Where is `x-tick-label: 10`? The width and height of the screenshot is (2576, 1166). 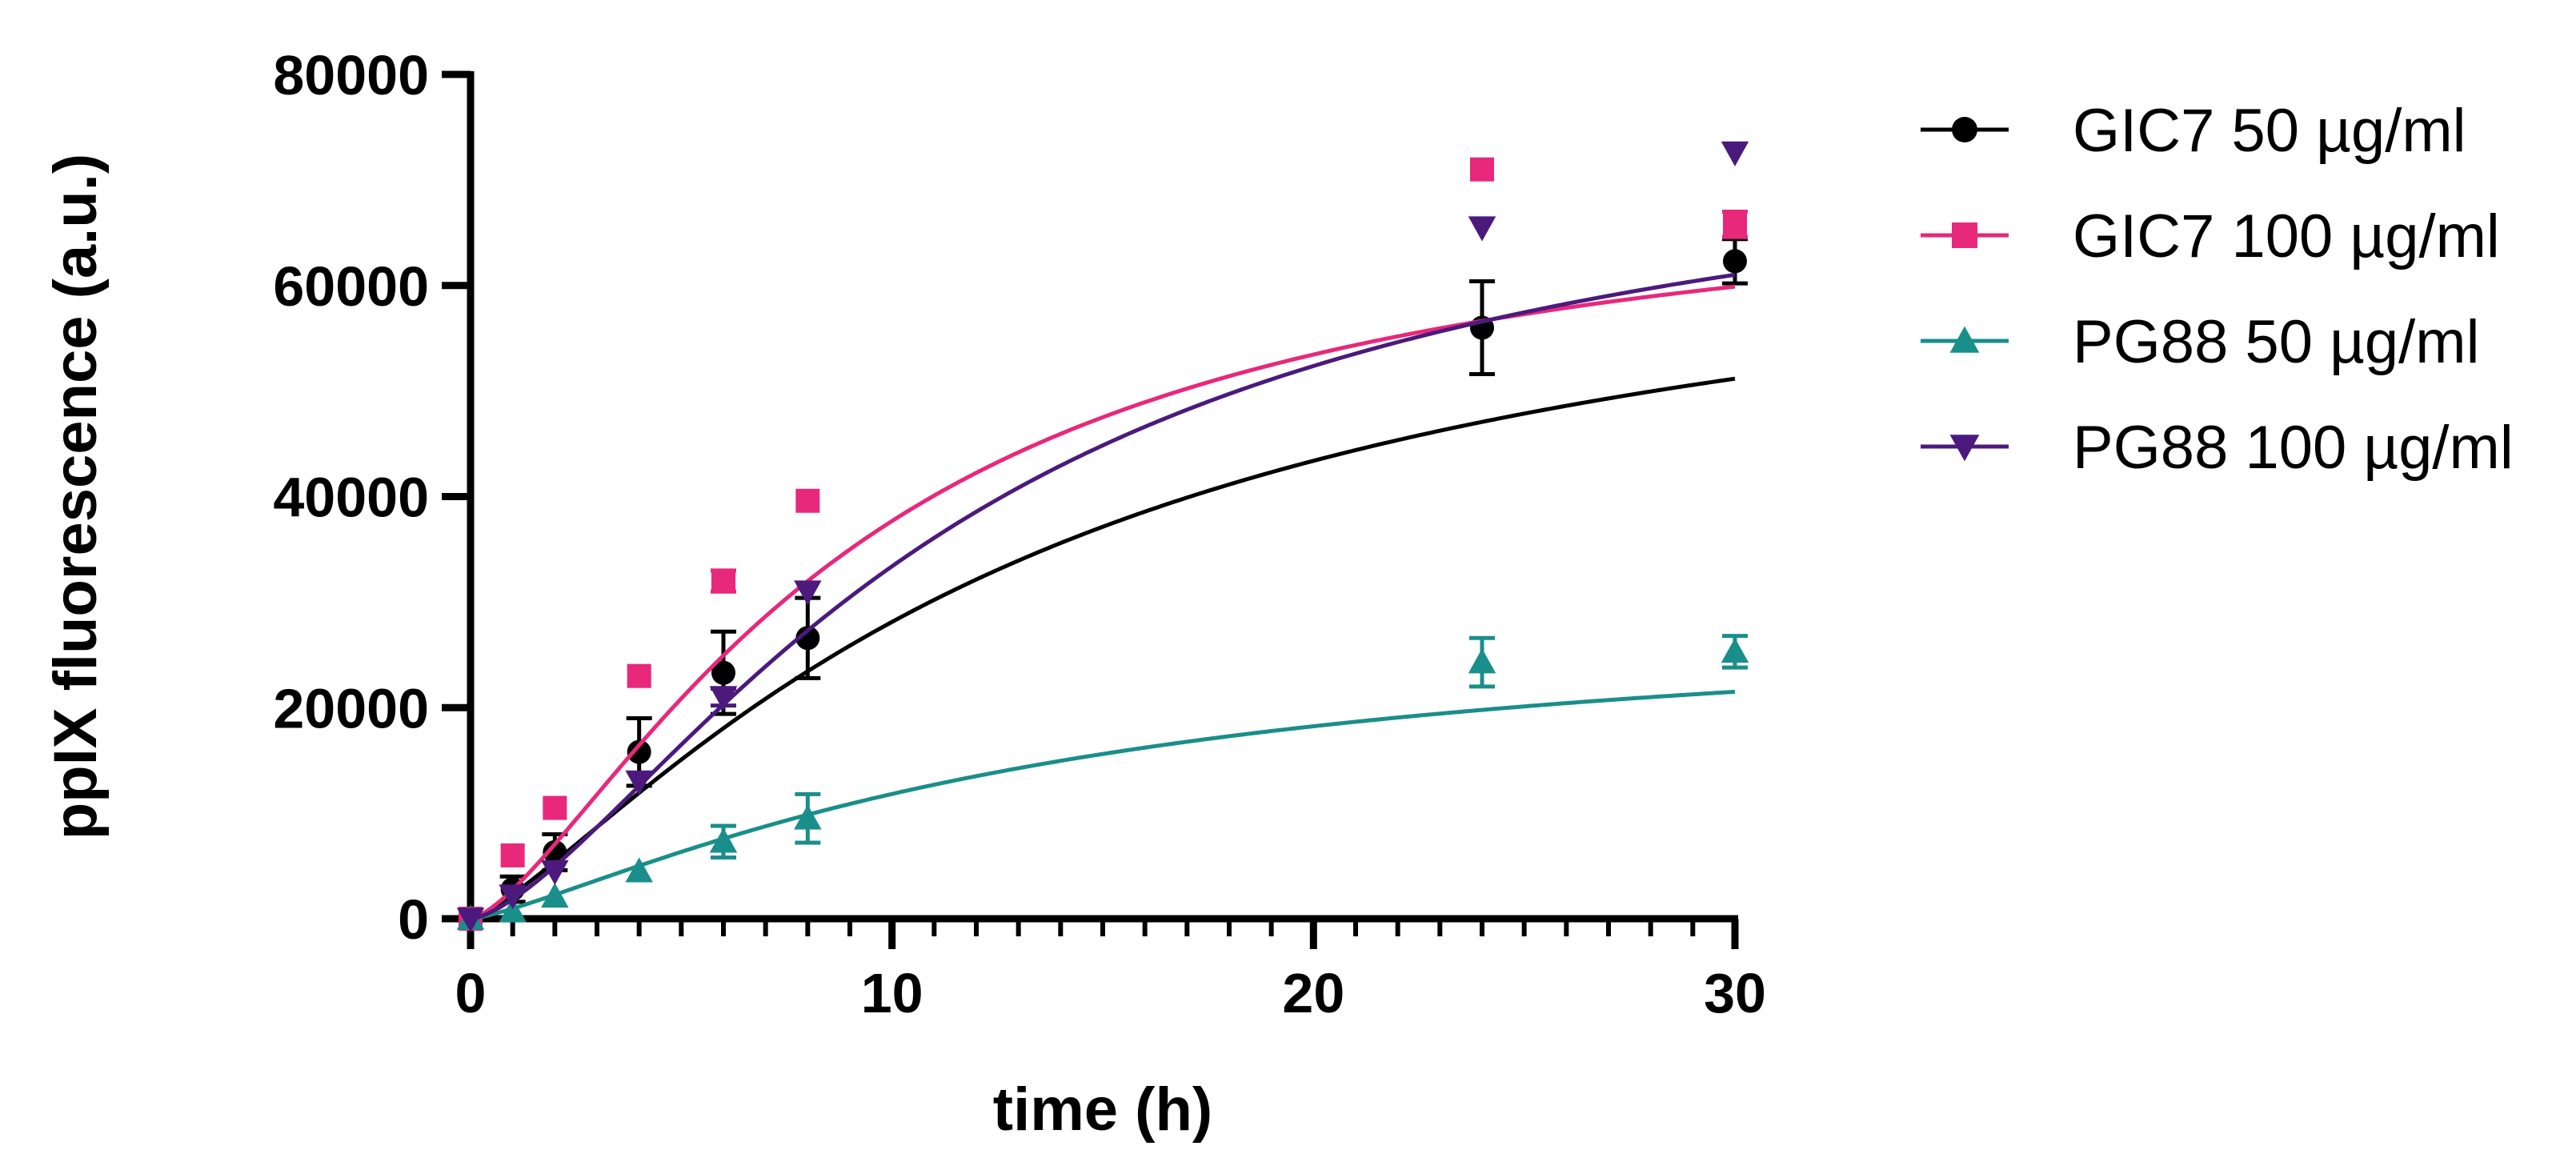
x-tick-label: 10 is located at coordinates (892, 993).